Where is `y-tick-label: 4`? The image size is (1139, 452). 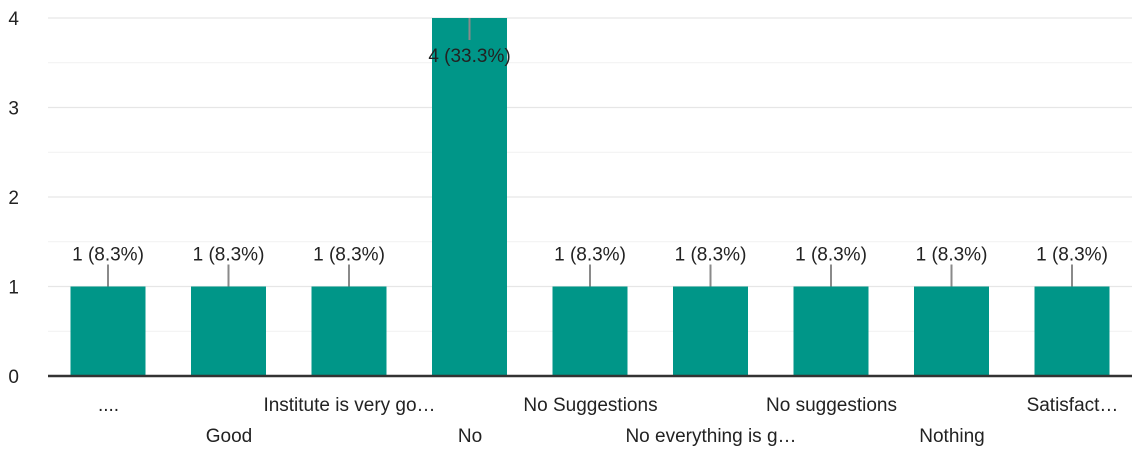 y-tick-label: 4 is located at coordinates (13, 19).